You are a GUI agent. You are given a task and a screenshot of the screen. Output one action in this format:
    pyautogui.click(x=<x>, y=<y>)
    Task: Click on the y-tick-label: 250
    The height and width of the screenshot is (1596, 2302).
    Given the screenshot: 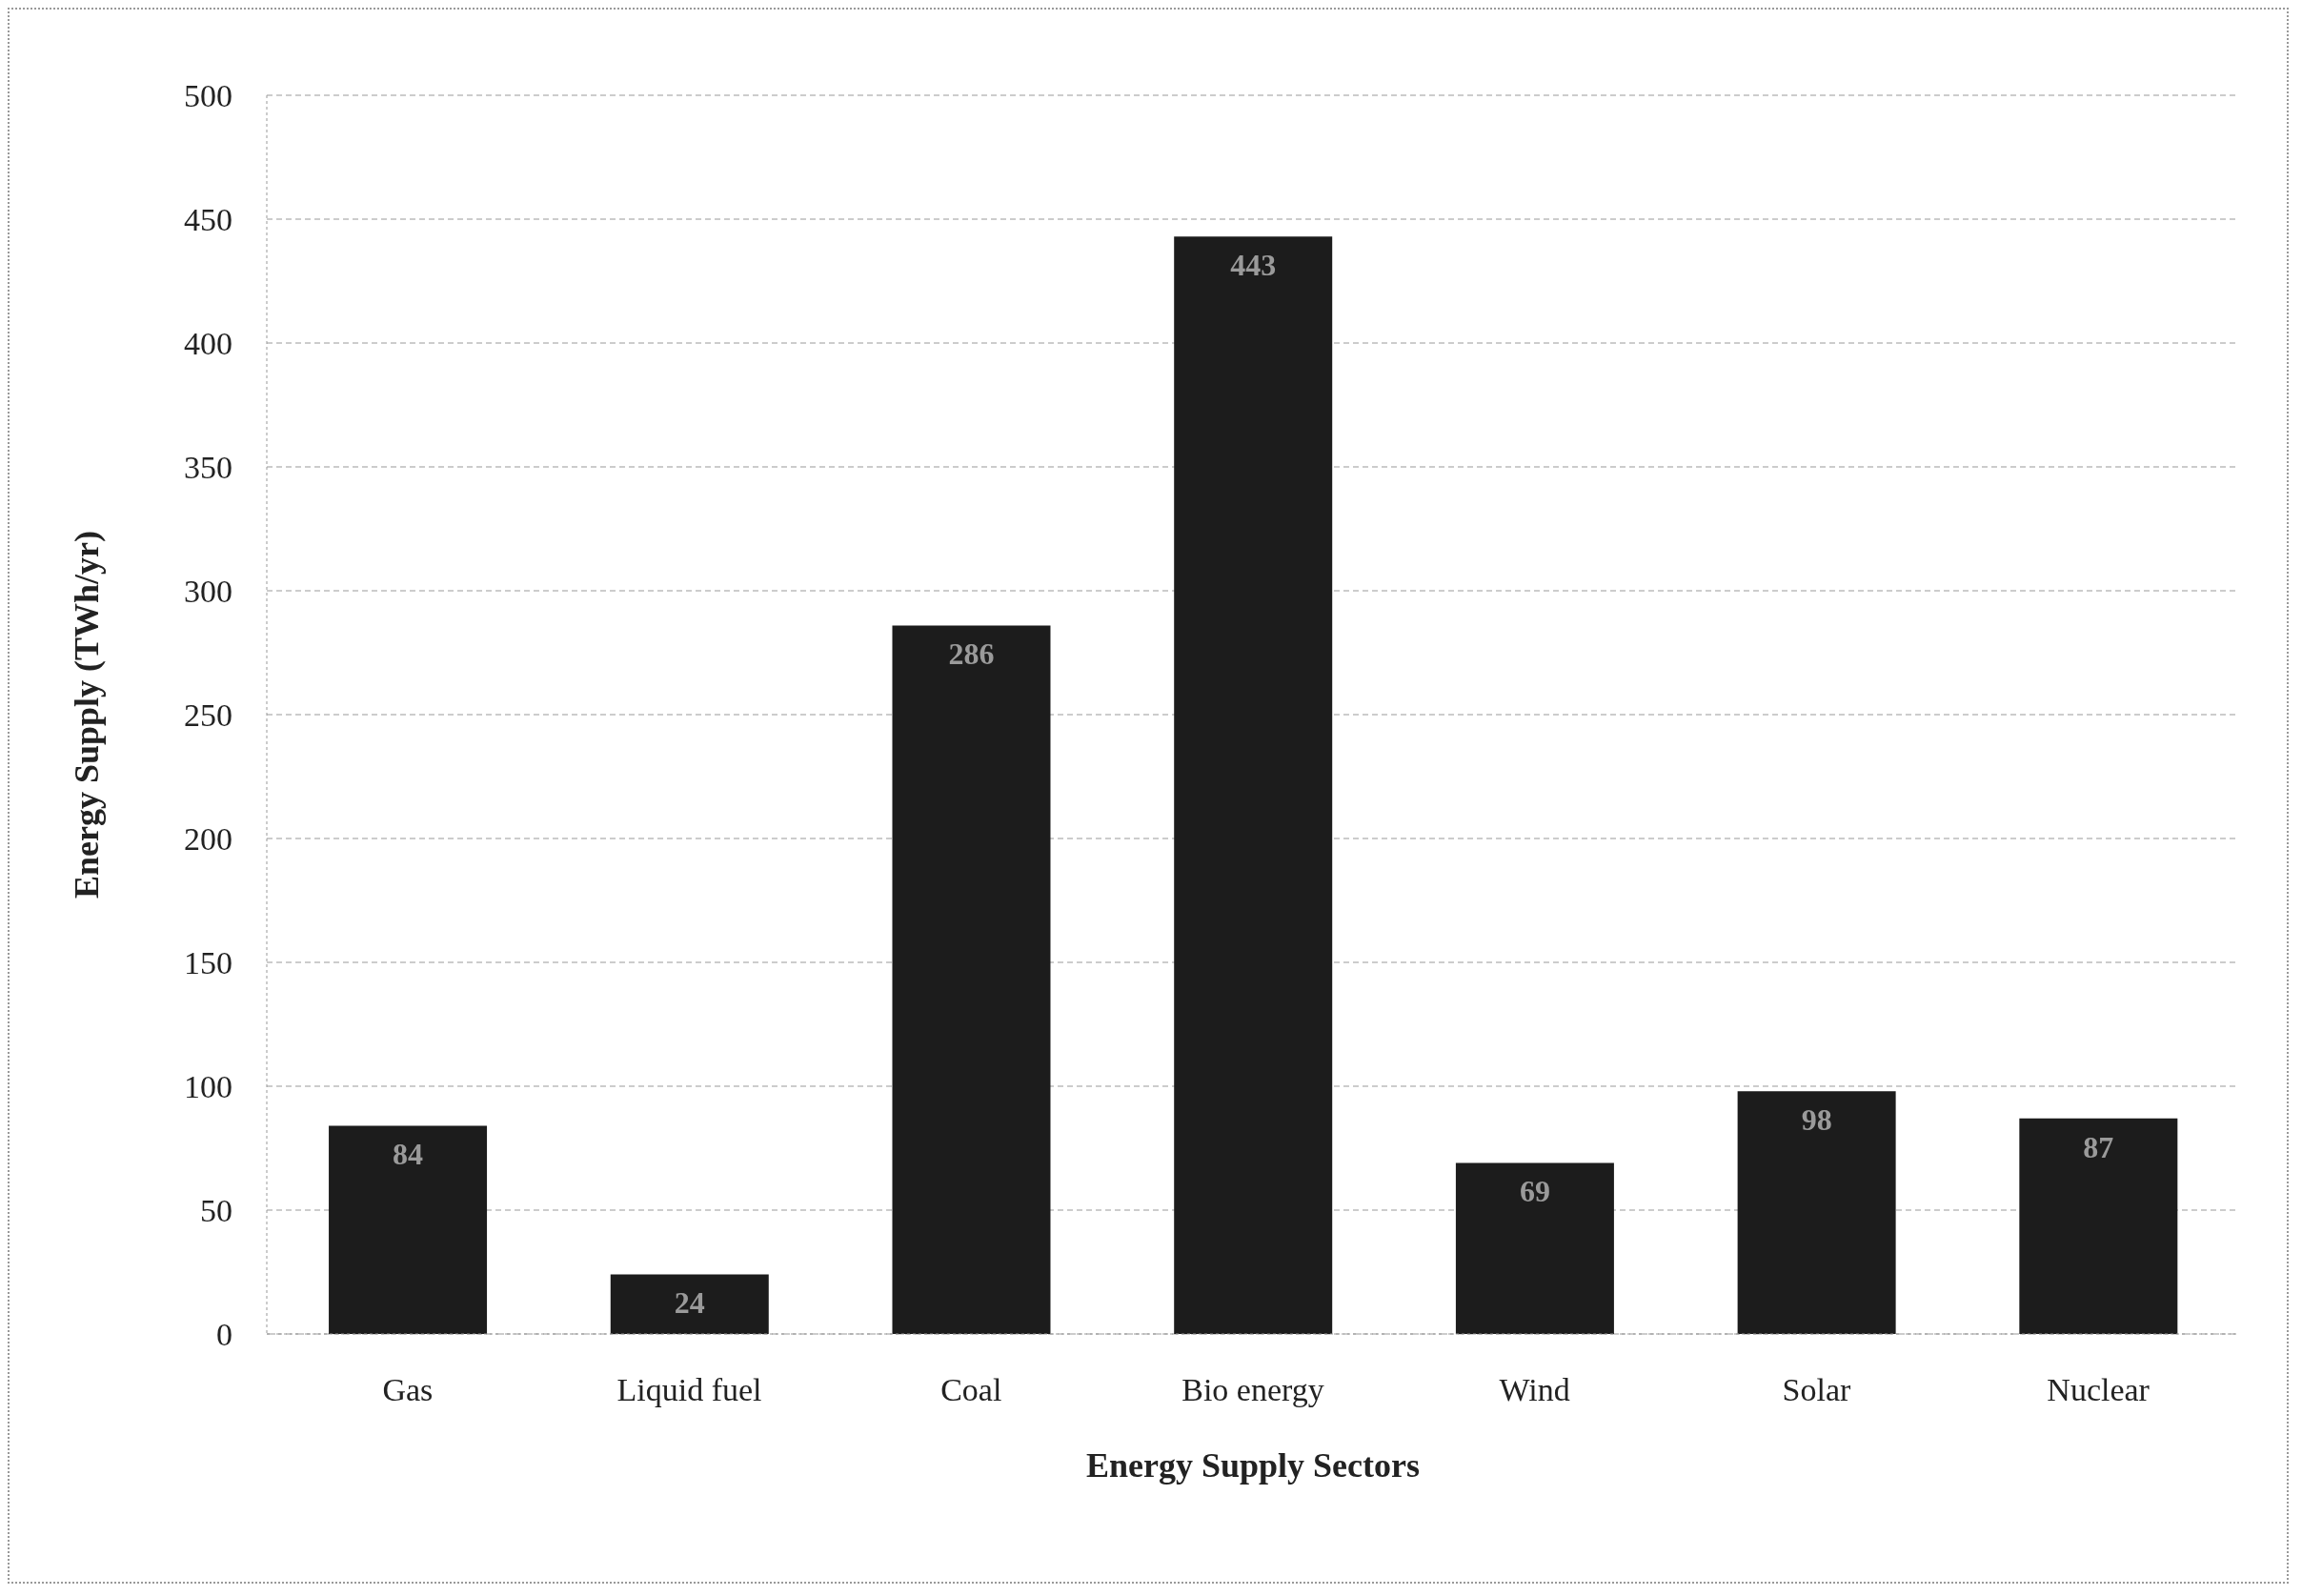 What is the action you would take?
    pyautogui.click(x=208, y=715)
    